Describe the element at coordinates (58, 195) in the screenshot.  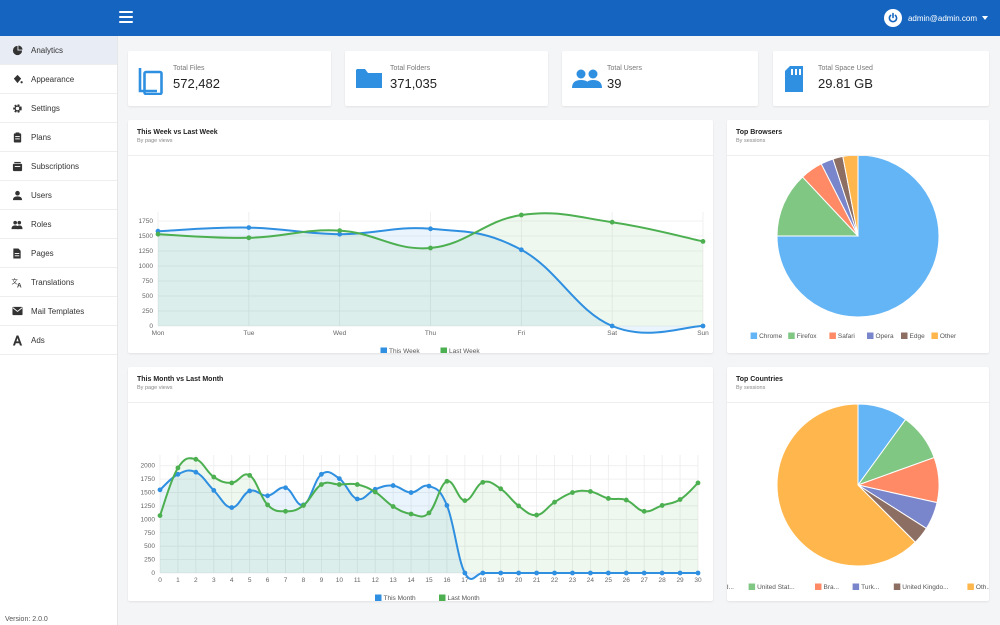
I see `sidebar-item-users: Users` at that location.